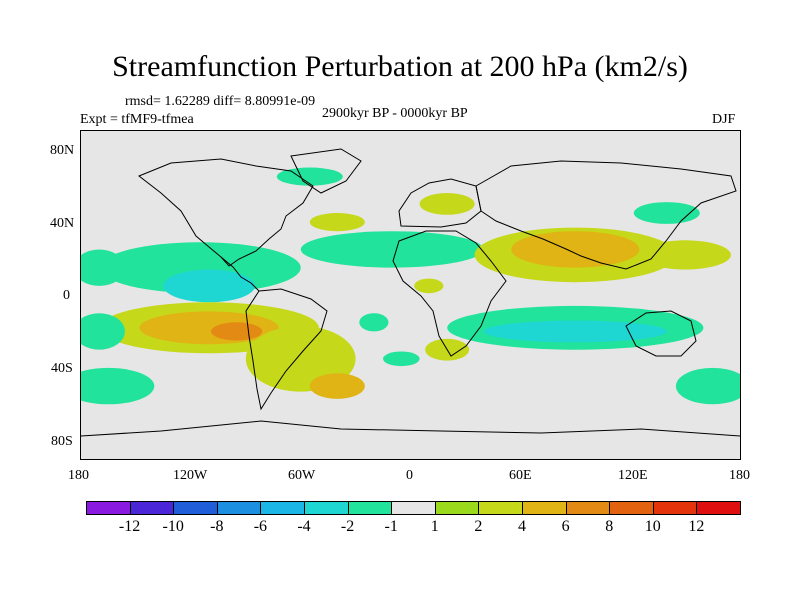 Image resolution: width=800 pixels, height=600 pixels. I want to click on stats-label: rmsd= 1.62289 diff= 8.80991e-09, so click(220, 101).